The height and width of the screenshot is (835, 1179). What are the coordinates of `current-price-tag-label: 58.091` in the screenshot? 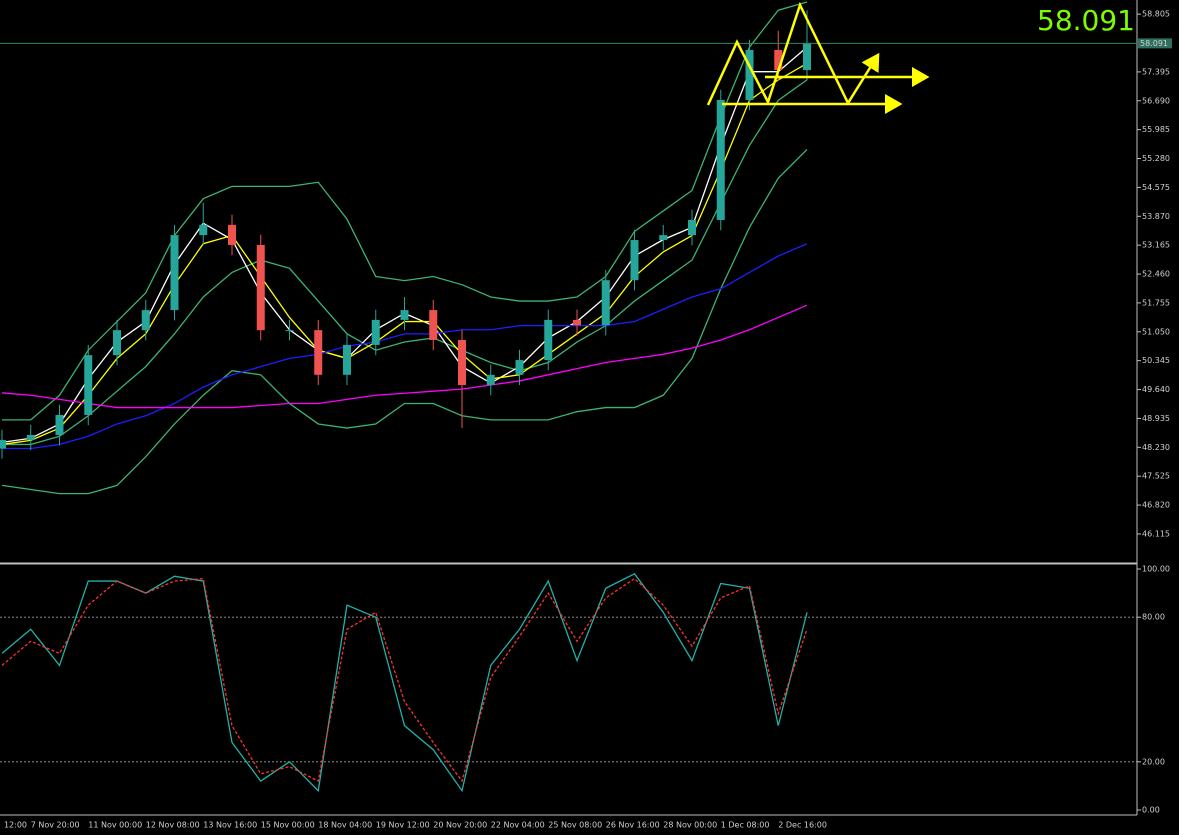 It's located at (1154, 43).